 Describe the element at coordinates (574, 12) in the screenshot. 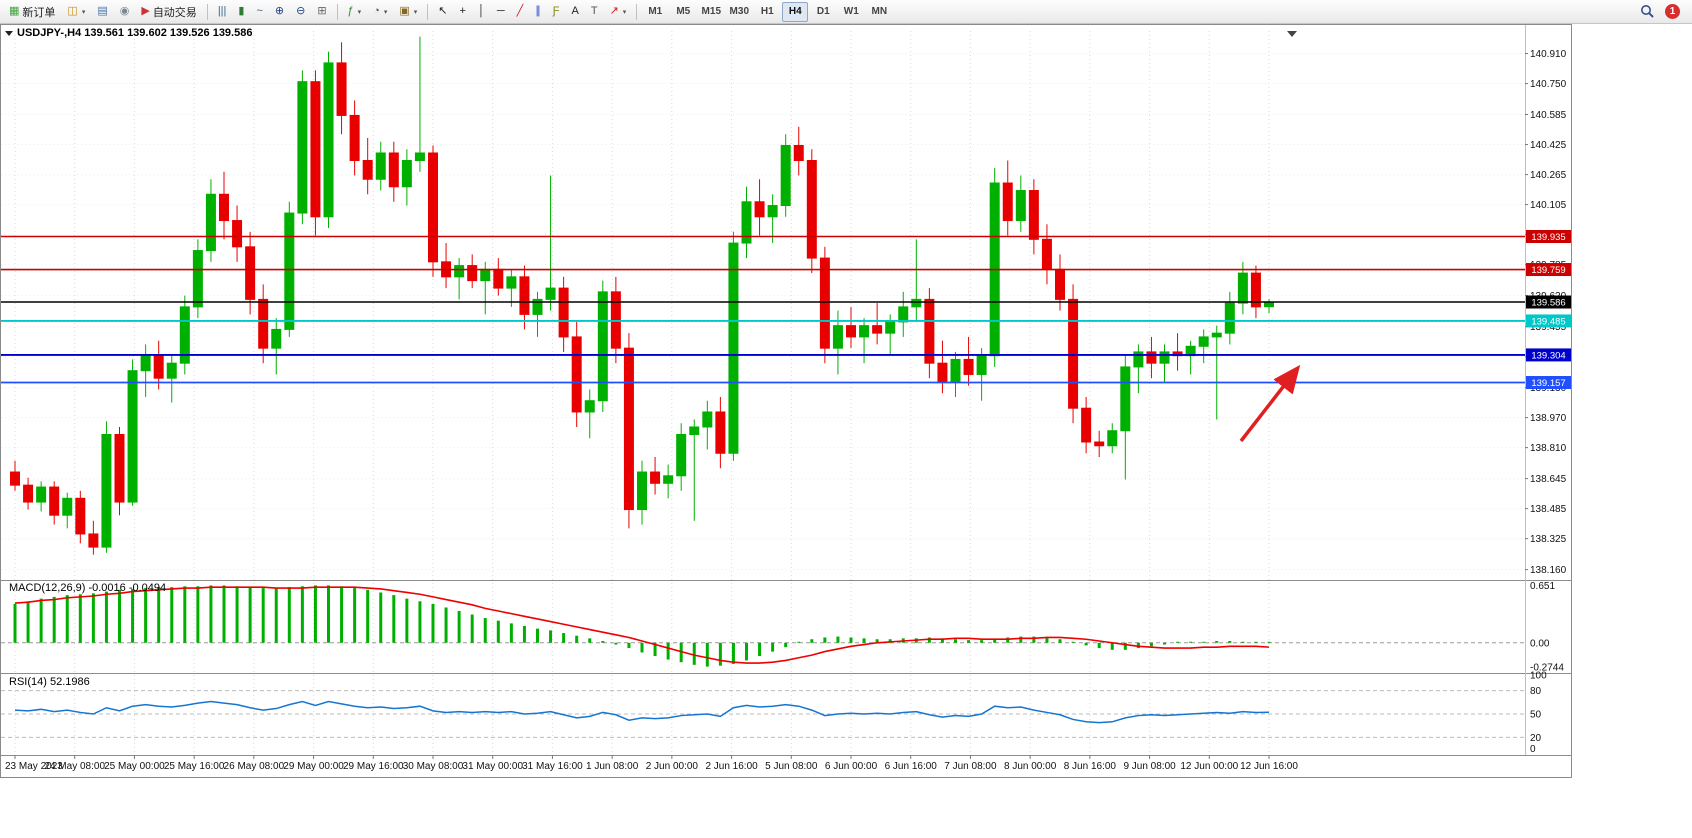

I see `text-button: A` at that location.